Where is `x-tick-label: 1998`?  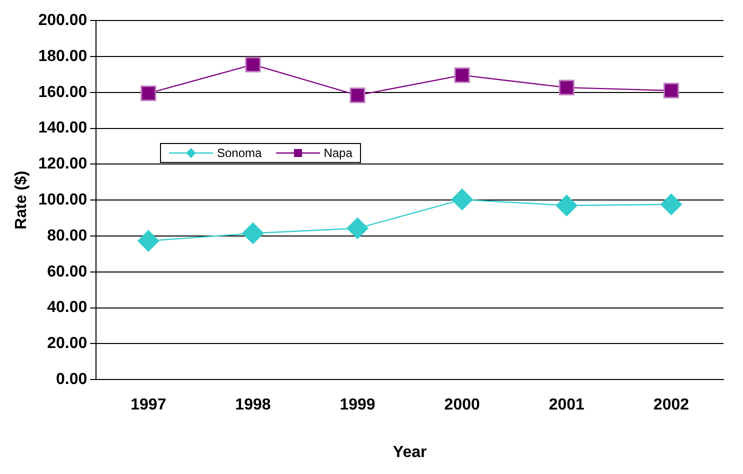 x-tick-label: 1998 is located at coordinates (253, 405).